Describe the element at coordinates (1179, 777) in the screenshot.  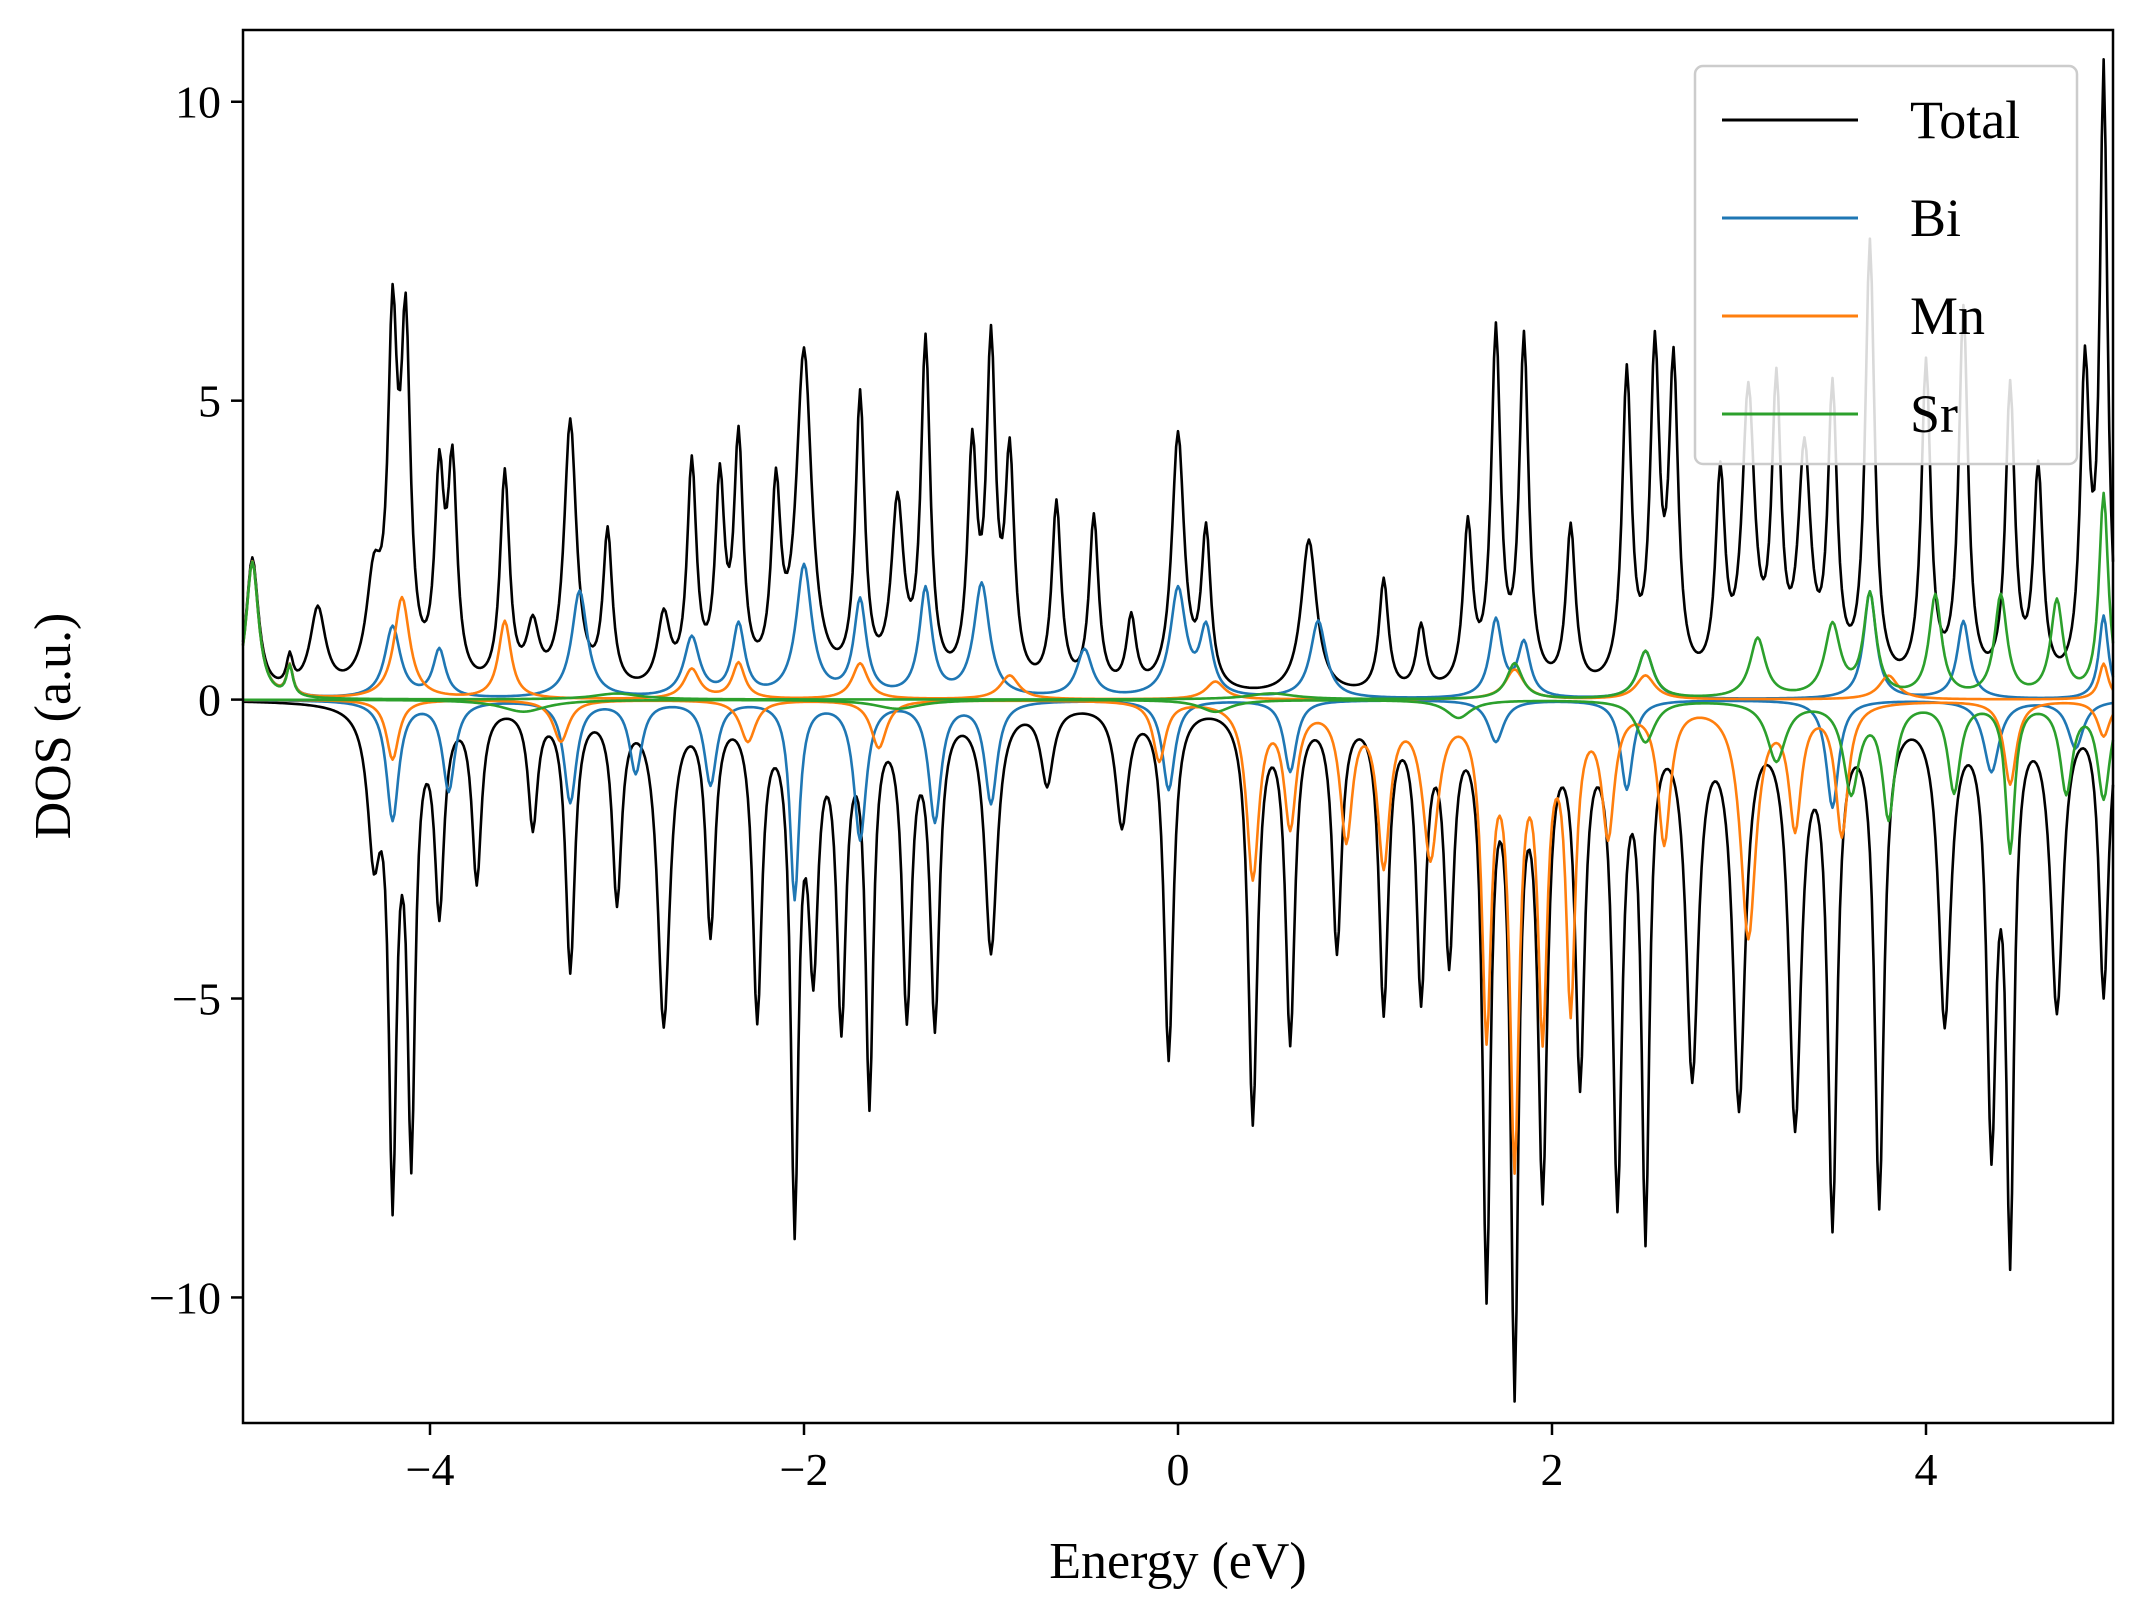
I see `series-sr-spin-down` at that location.